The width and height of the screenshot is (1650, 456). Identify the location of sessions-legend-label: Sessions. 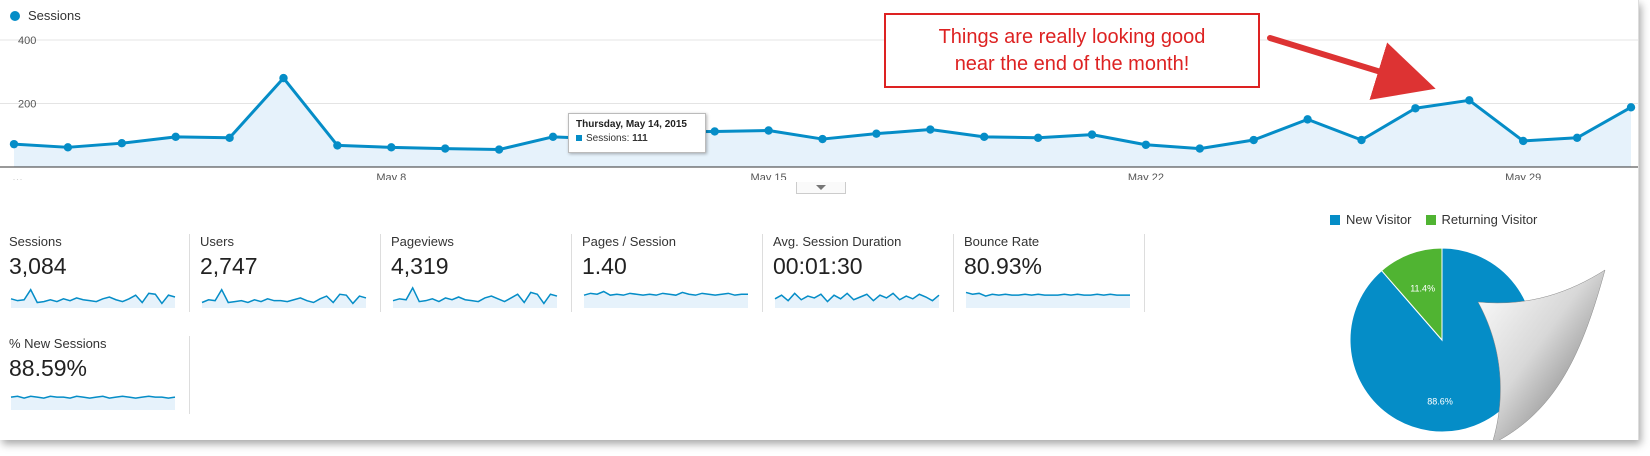
(54, 15).